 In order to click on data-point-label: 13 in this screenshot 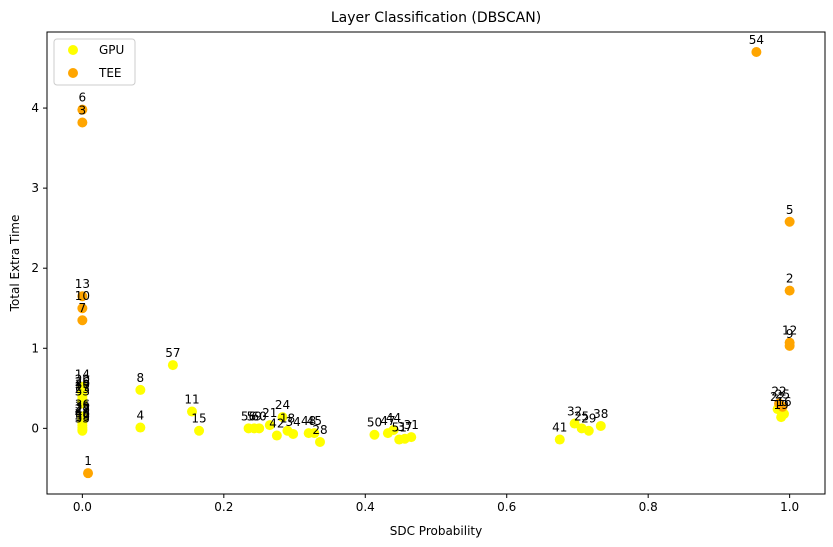, I will do `click(82, 284)`.